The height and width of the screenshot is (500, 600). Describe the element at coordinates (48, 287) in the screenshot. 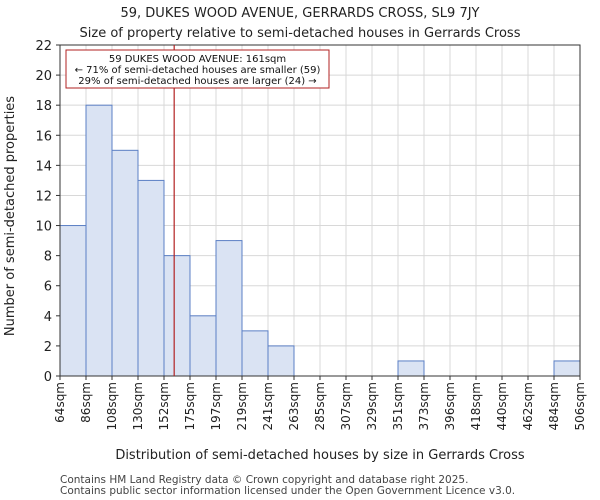

I see `y-tick-label: 6` at that location.